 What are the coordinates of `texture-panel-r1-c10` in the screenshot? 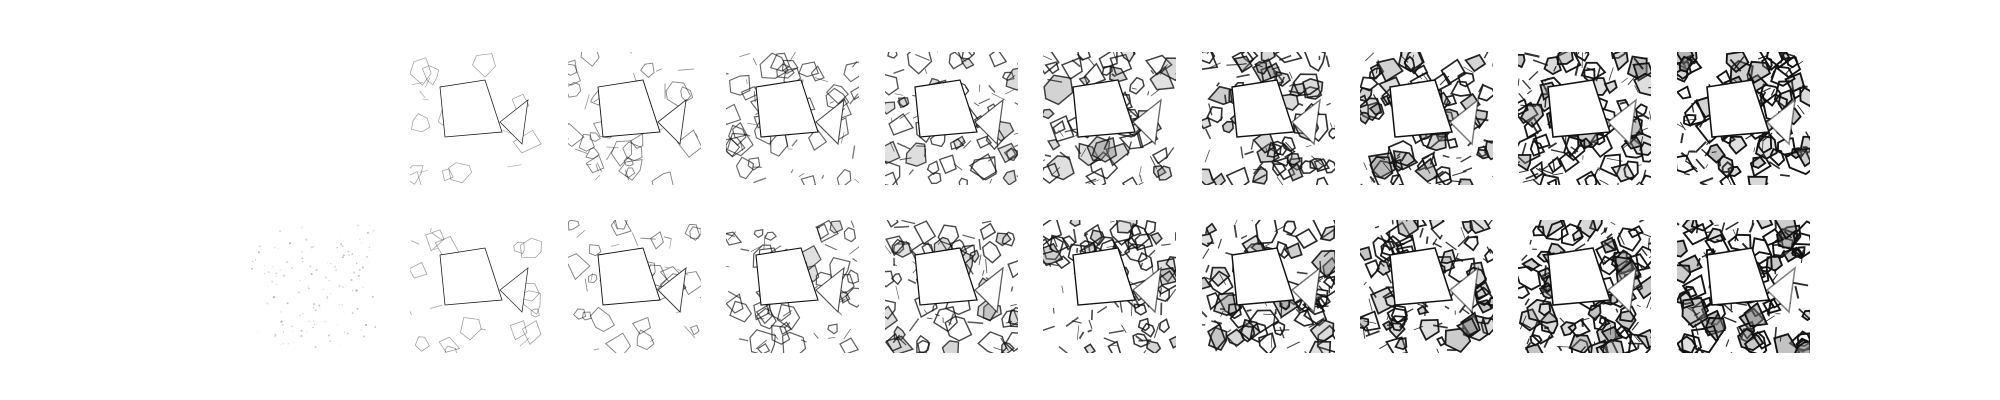 It's located at (1743, 118).